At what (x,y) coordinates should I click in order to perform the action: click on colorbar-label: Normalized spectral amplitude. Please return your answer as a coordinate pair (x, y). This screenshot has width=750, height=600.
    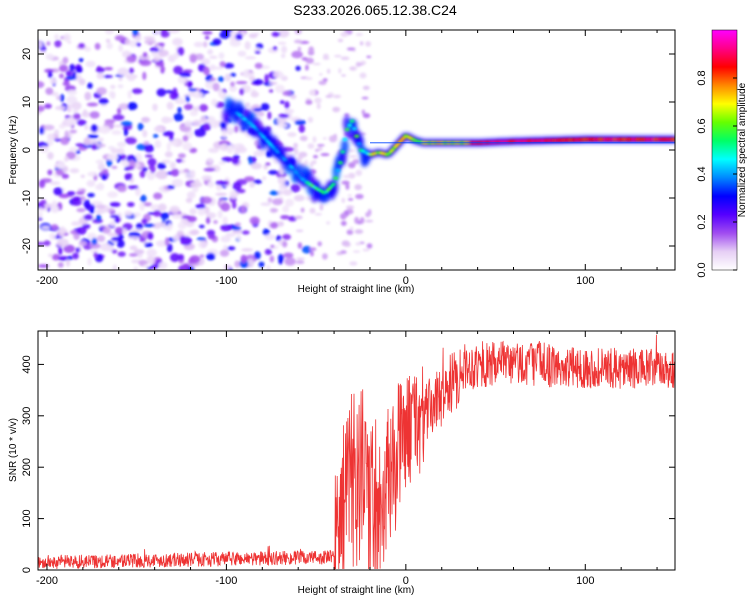
    Looking at the image, I should click on (742, 149).